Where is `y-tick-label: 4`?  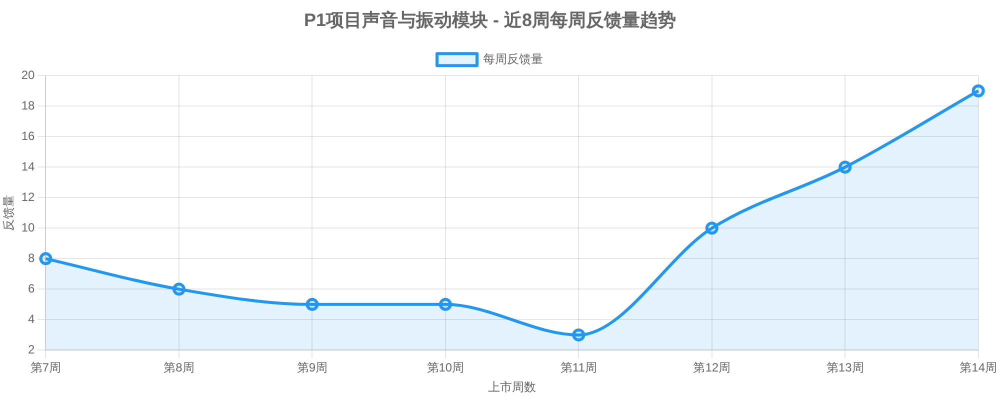 y-tick-label: 4 is located at coordinates (32, 319).